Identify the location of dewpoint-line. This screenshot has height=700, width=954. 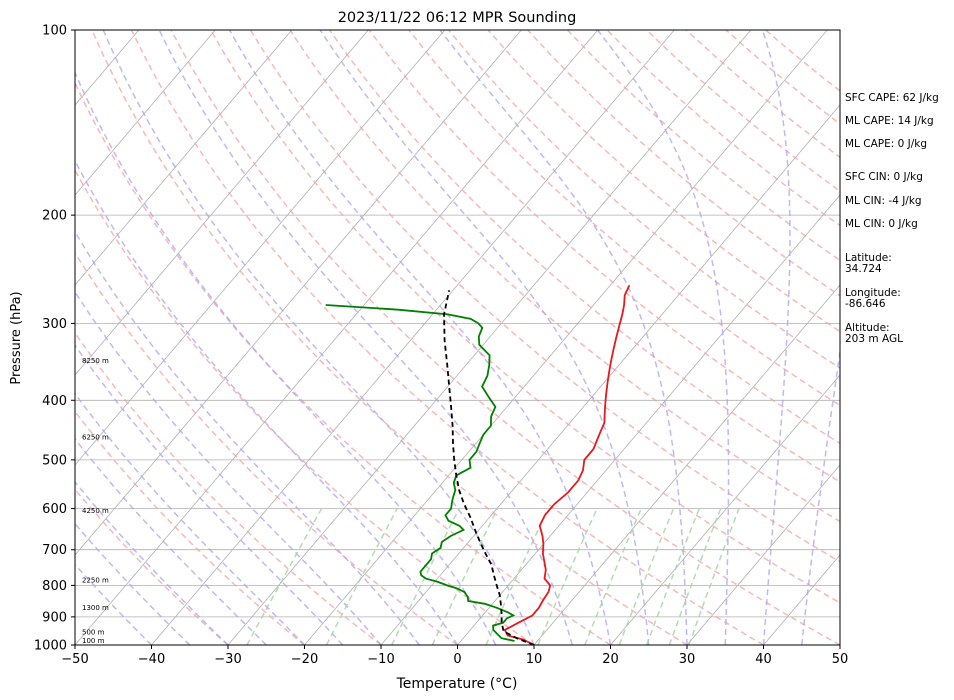
(420, 473).